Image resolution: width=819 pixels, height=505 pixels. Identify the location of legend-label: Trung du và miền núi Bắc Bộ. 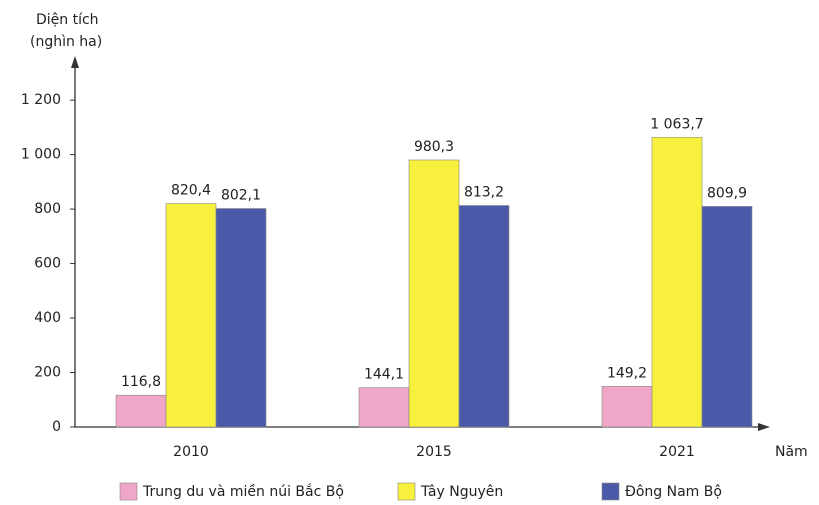
(243, 491).